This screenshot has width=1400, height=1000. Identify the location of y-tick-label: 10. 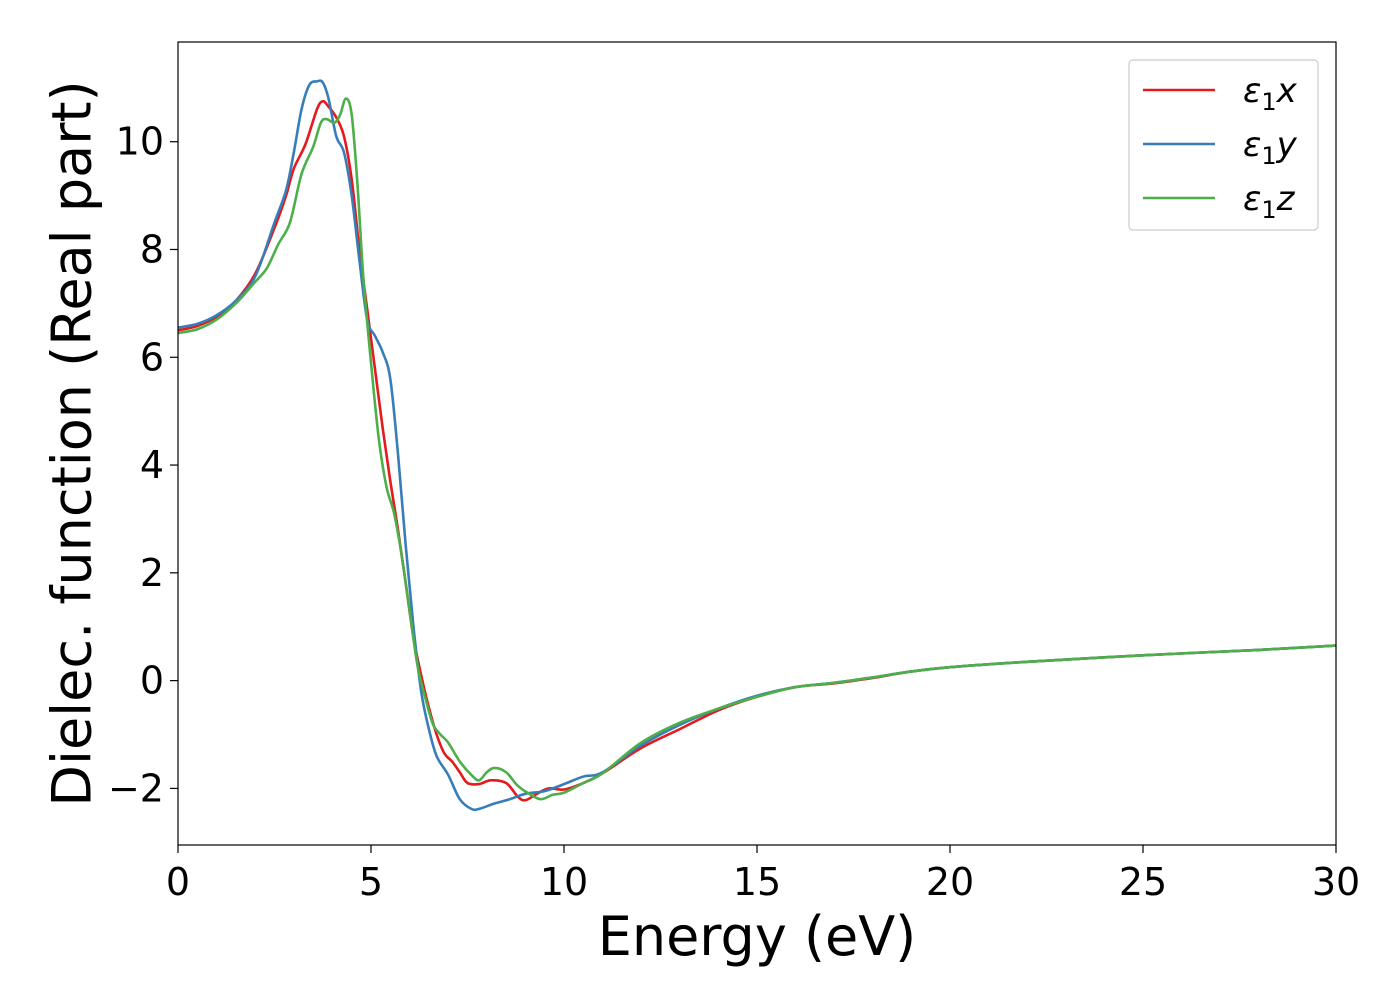
(140, 142).